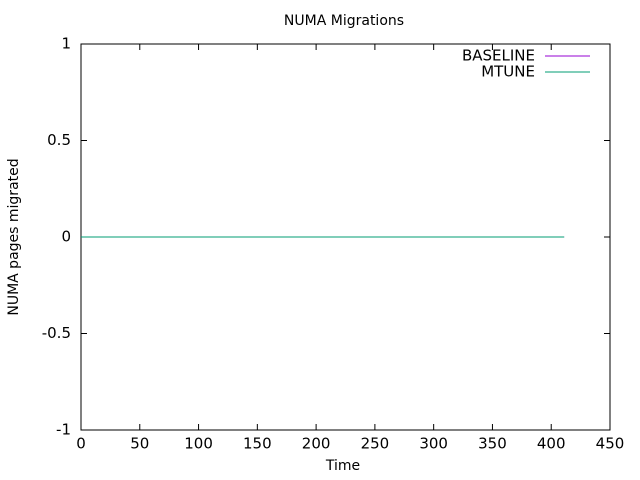 The image size is (640, 480). What do you see at coordinates (56, 333) in the screenshot?
I see `y-tick-label: -0.5` at bounding box center [56, 333].